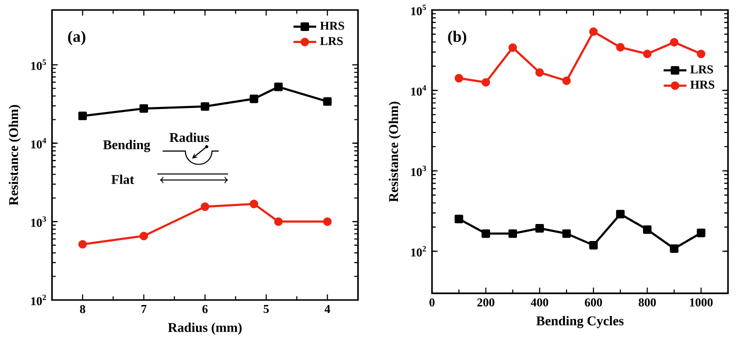 The height and width of the screenshot is (344, 736). Describe the element at coordinates (580, 322) in the screenshot. I see `x-axis-title: Bending Cycles` at that location.